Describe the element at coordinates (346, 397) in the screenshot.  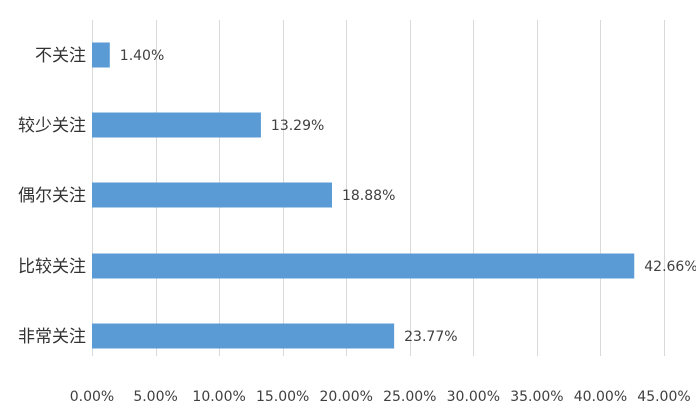
I see `x-tick-label: 20.00%` at that location.